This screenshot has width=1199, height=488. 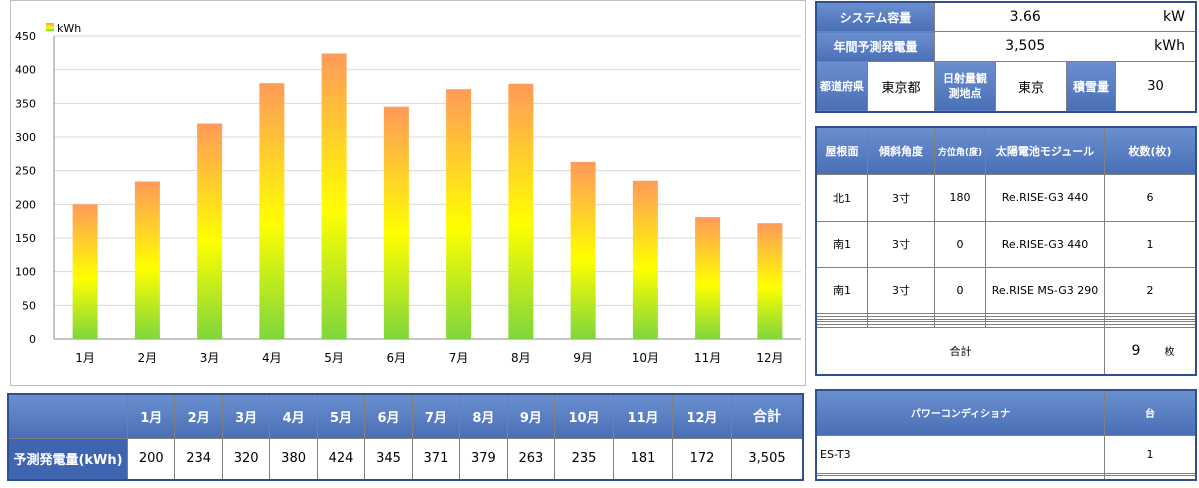 I want to click on month-value: 379, so click(x=483, y=459).